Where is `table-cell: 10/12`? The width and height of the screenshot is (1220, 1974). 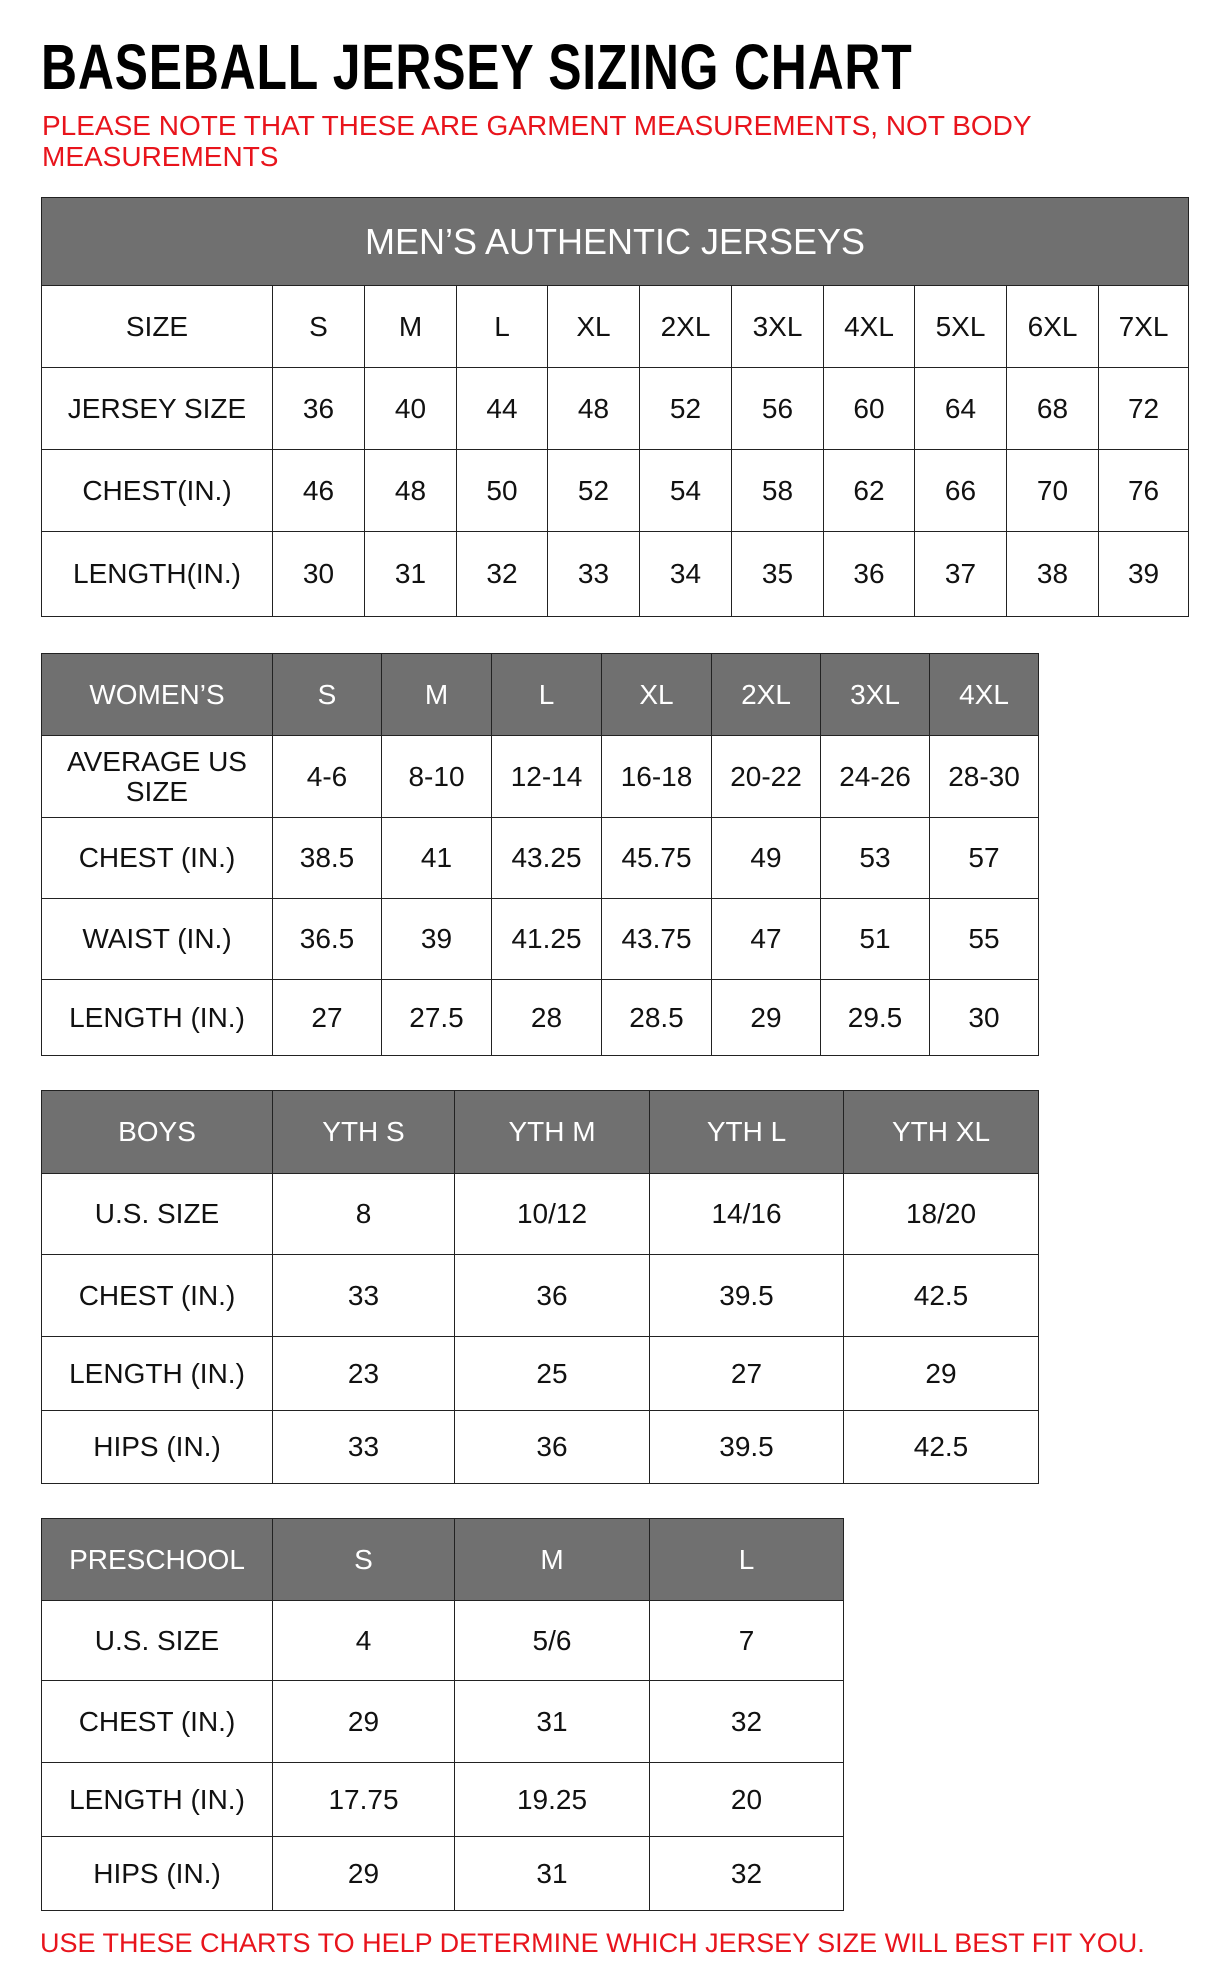
table-cell: 10/12 is located at coordinates (552, 1214).